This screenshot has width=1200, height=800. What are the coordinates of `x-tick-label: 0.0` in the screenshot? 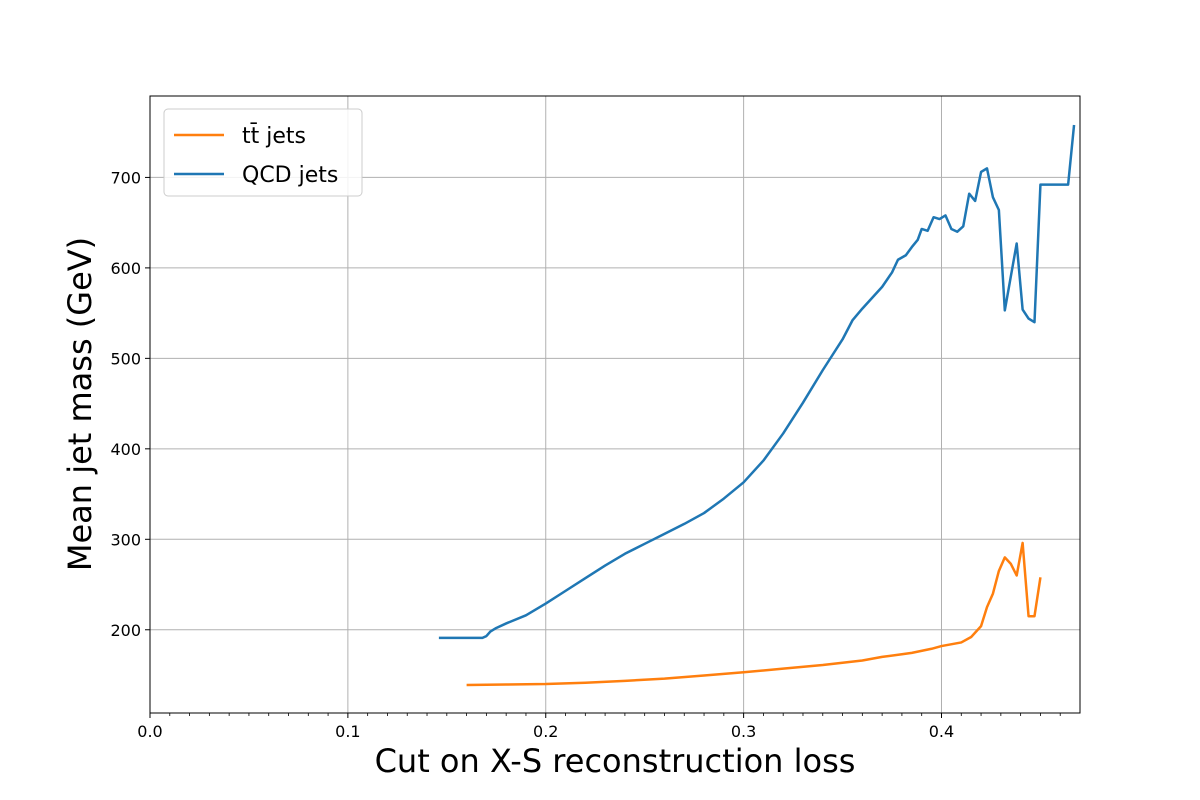 It's located at (149, 731).